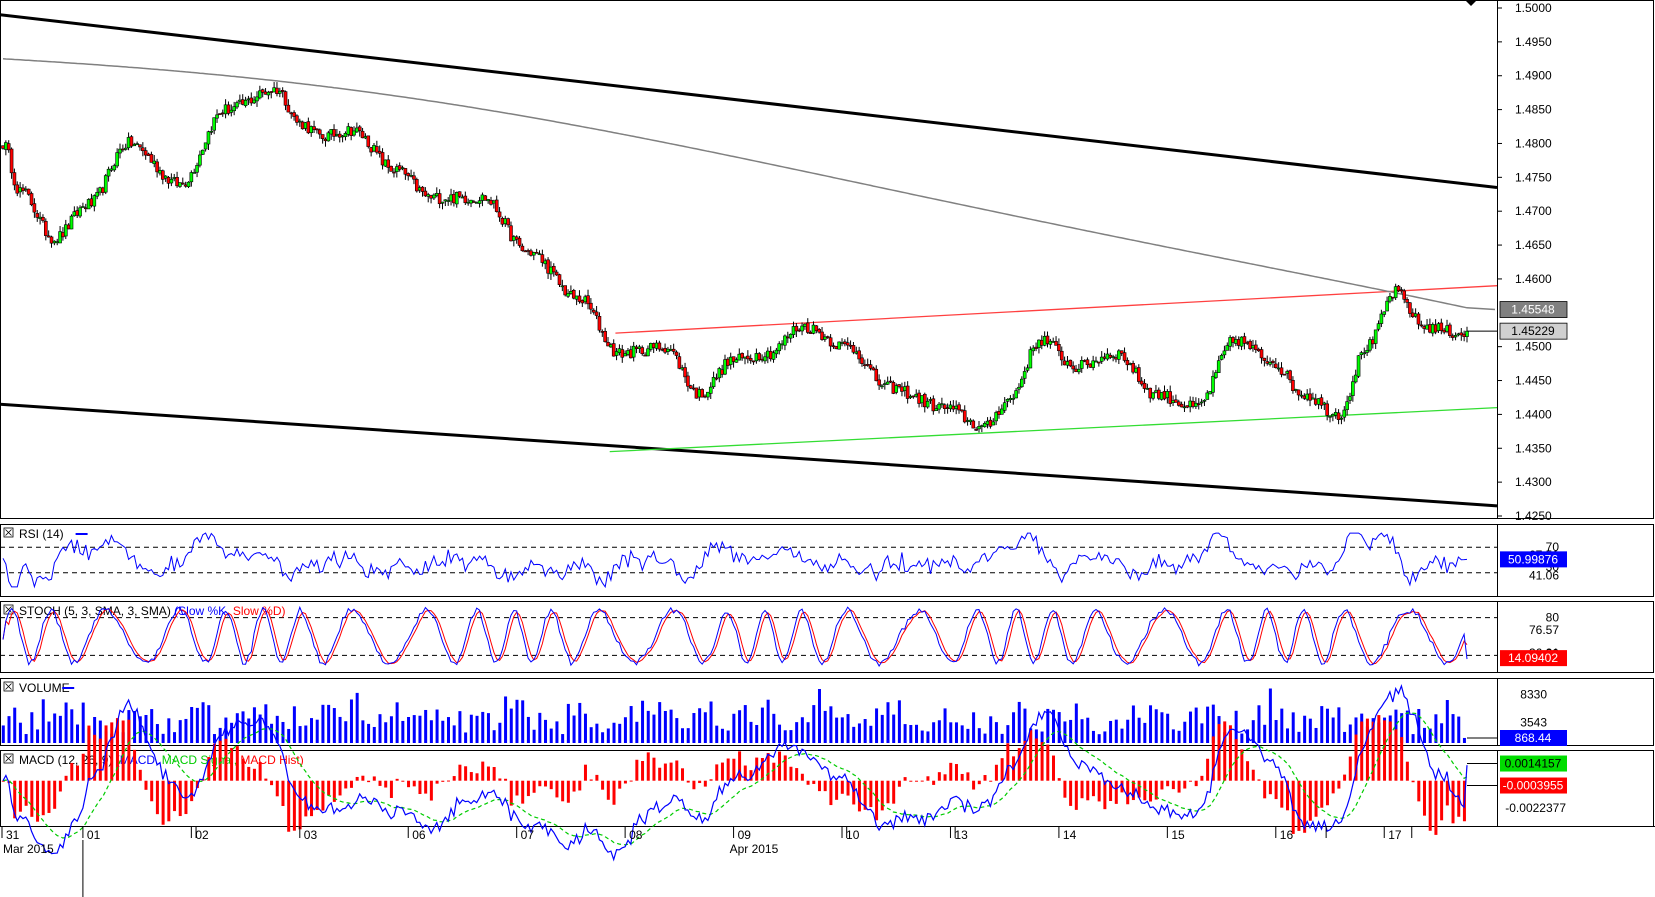 The image size is (1655, 897). What do you see at coordinates (636, 835) in the screenshot?
I see `day-label: 08` at bounding box center [636, 835].